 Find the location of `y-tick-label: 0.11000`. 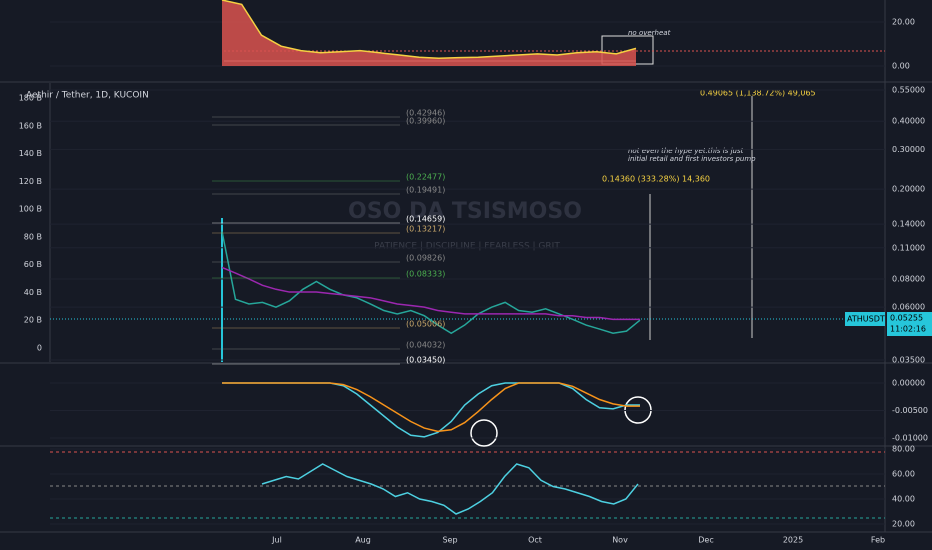

y-tick-label: 0.11000 is located at coordinates (908, 247).